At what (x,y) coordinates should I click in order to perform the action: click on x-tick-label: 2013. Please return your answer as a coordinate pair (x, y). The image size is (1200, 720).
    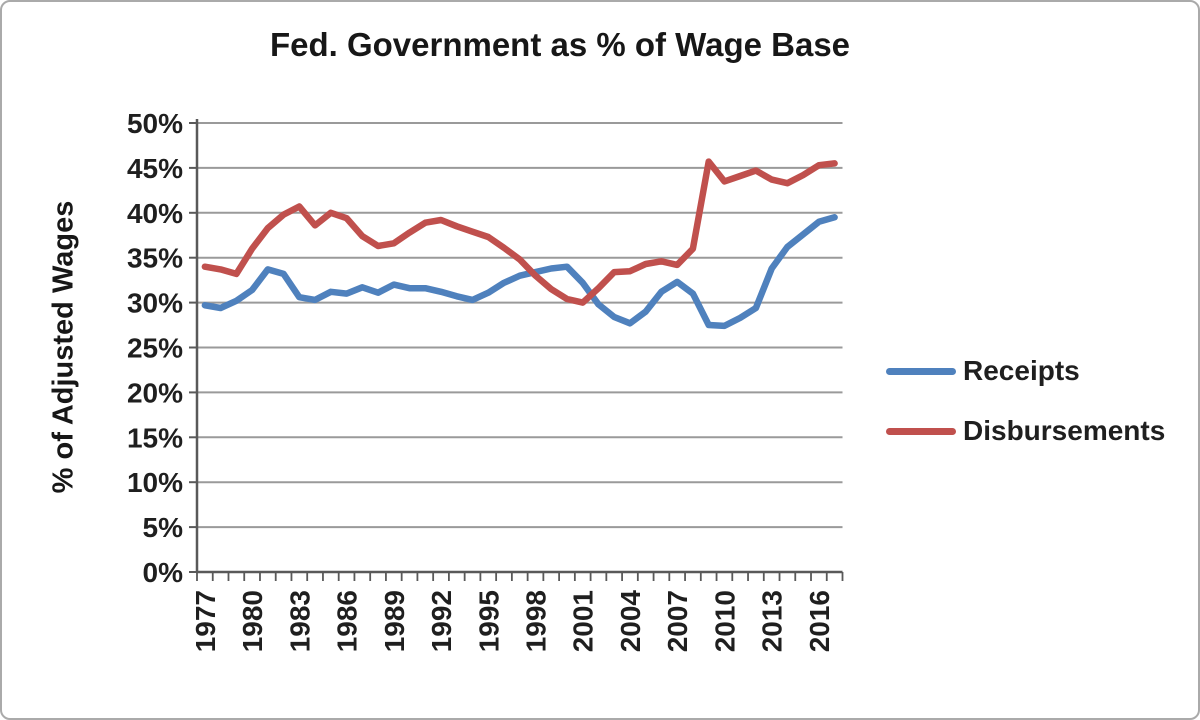
    Looking at the image, I should click on (772, 621).